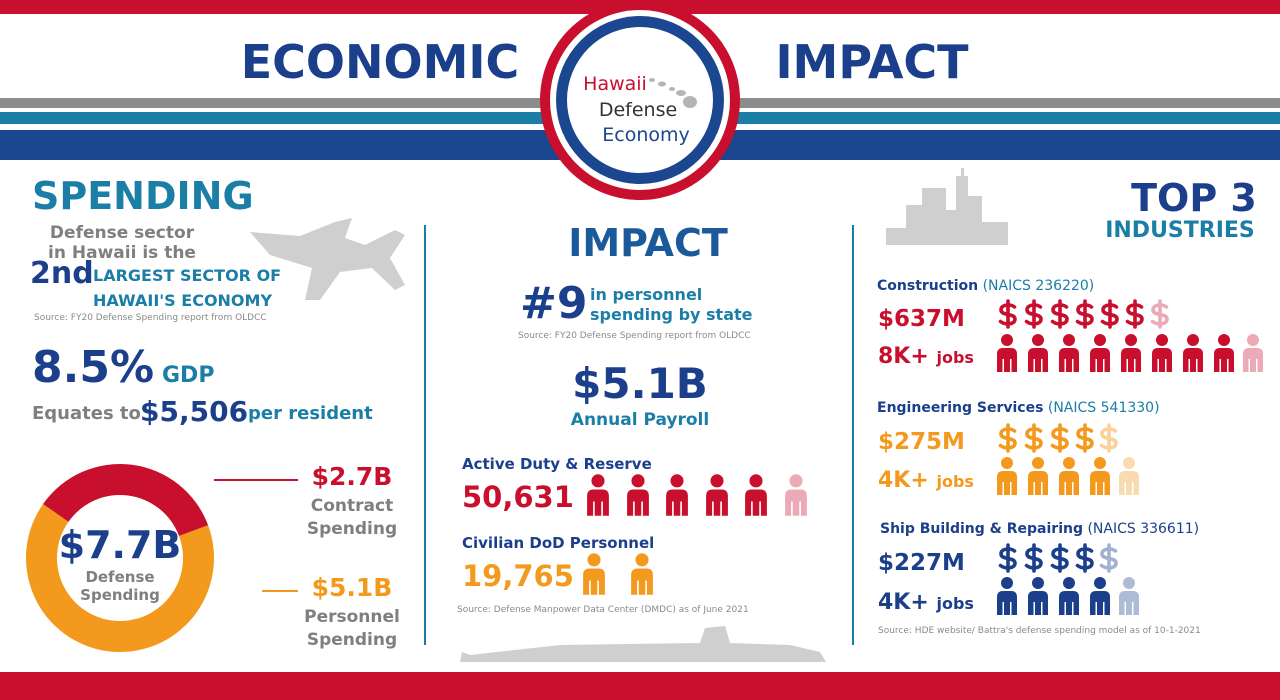 The height and width of the screenshot is (700, 1280). Describe the element at coordinates (557, 464) in the screenshot. I see `group-label: Active Duty & Reserve` at that location.